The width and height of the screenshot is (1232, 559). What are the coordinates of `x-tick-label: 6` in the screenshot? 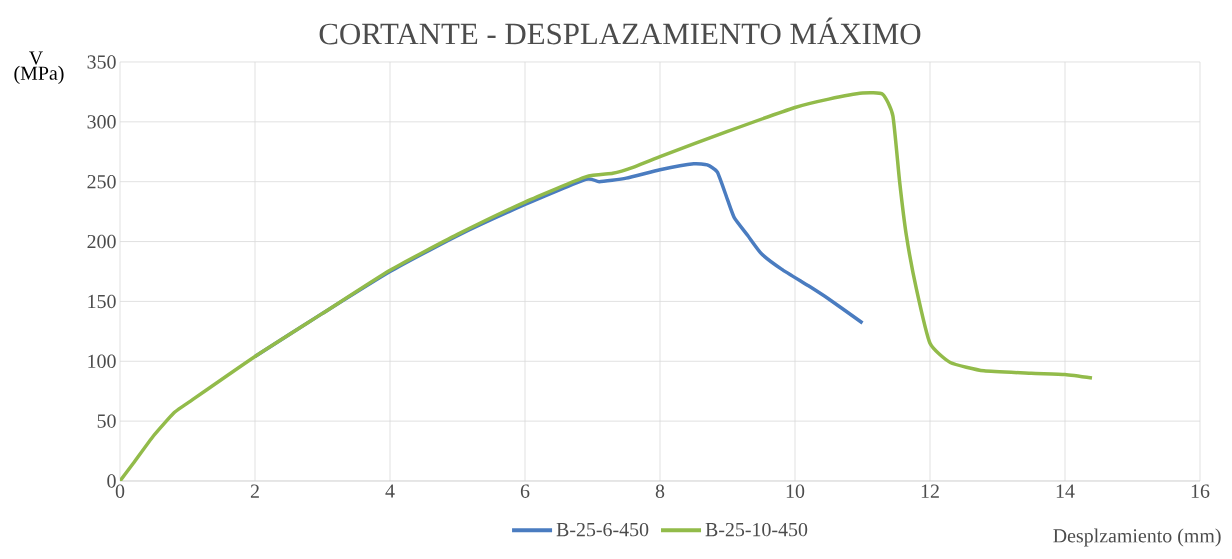 It's located at (525, 491).